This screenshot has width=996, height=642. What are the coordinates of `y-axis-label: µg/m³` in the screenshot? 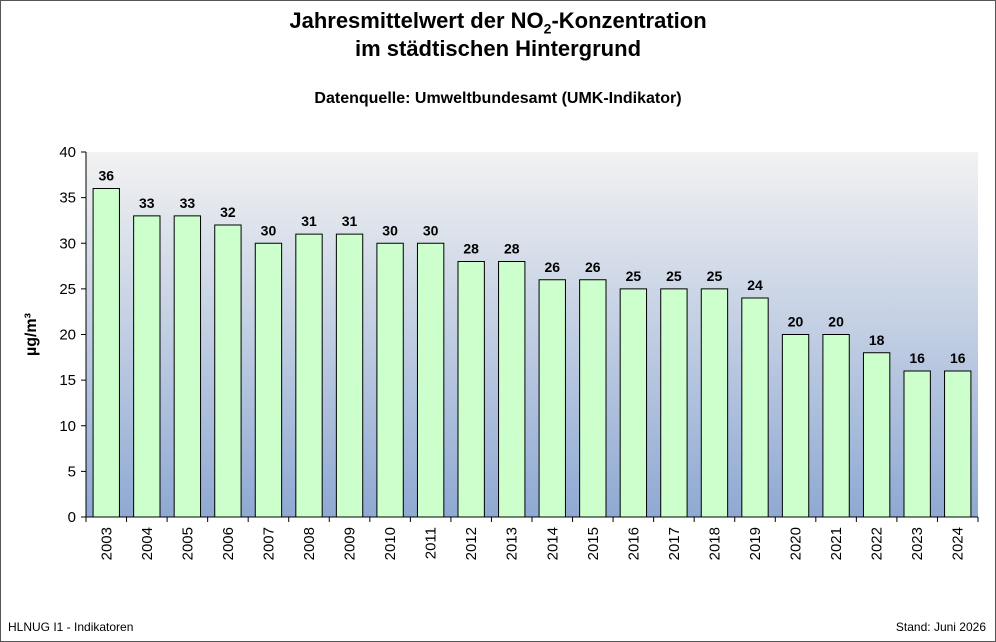 It's located at (31, 334).